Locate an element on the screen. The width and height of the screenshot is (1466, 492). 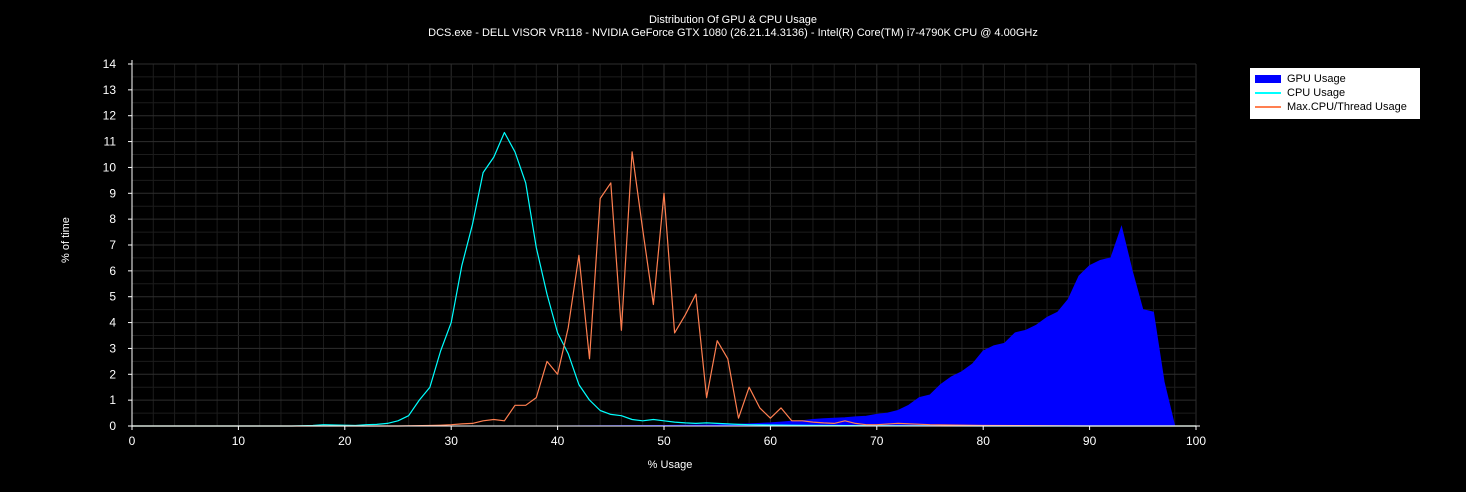
y-tick-label: 3 is located at coordinates (112, 348).